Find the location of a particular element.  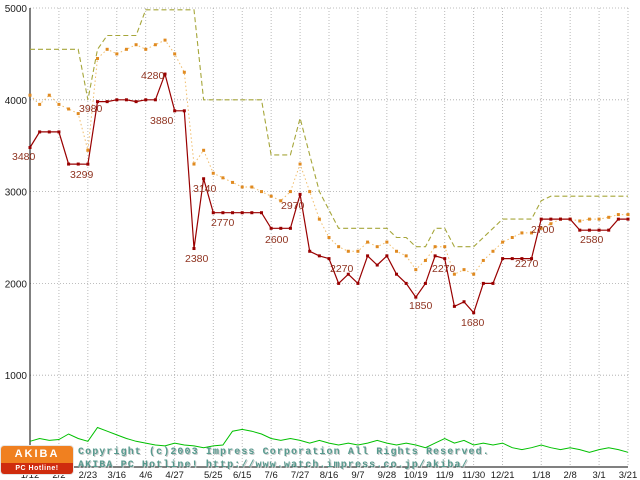

y-tick-label: 2000 is located at coordinates (16, 284).